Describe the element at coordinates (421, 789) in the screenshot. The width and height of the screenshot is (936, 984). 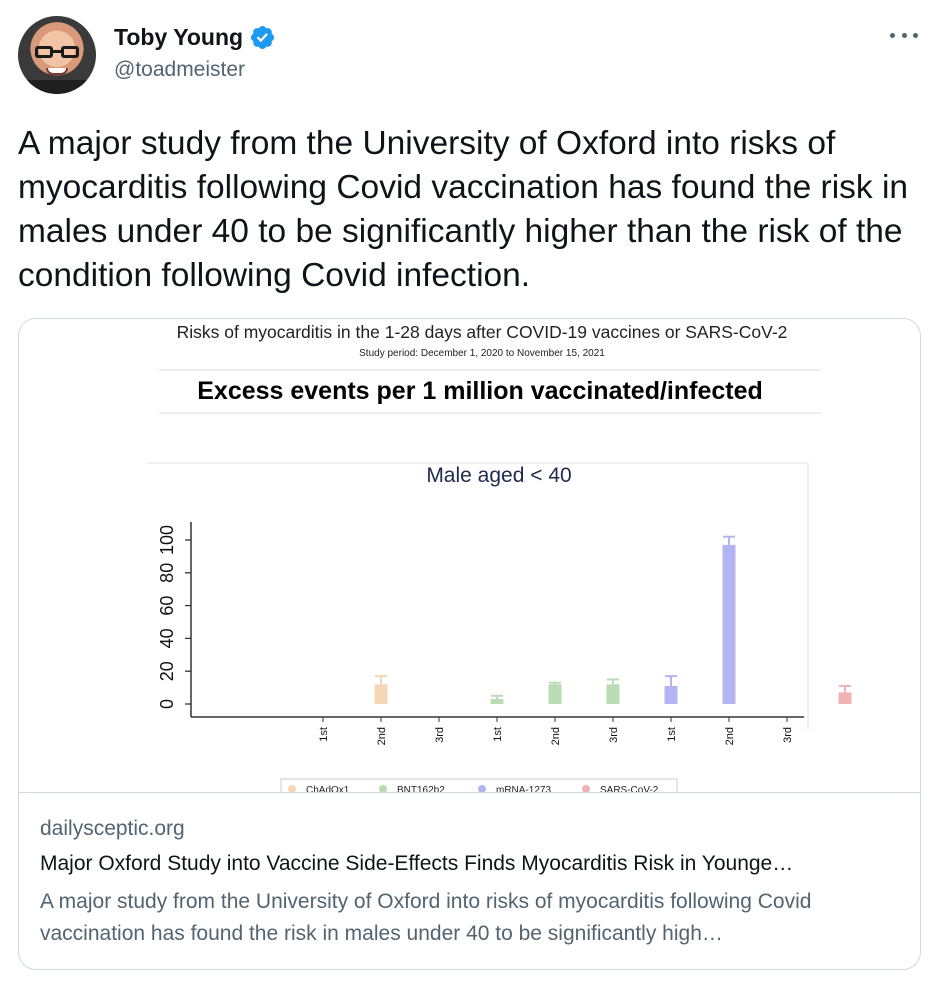
I see `legend-label: BNT162b2` at that location.